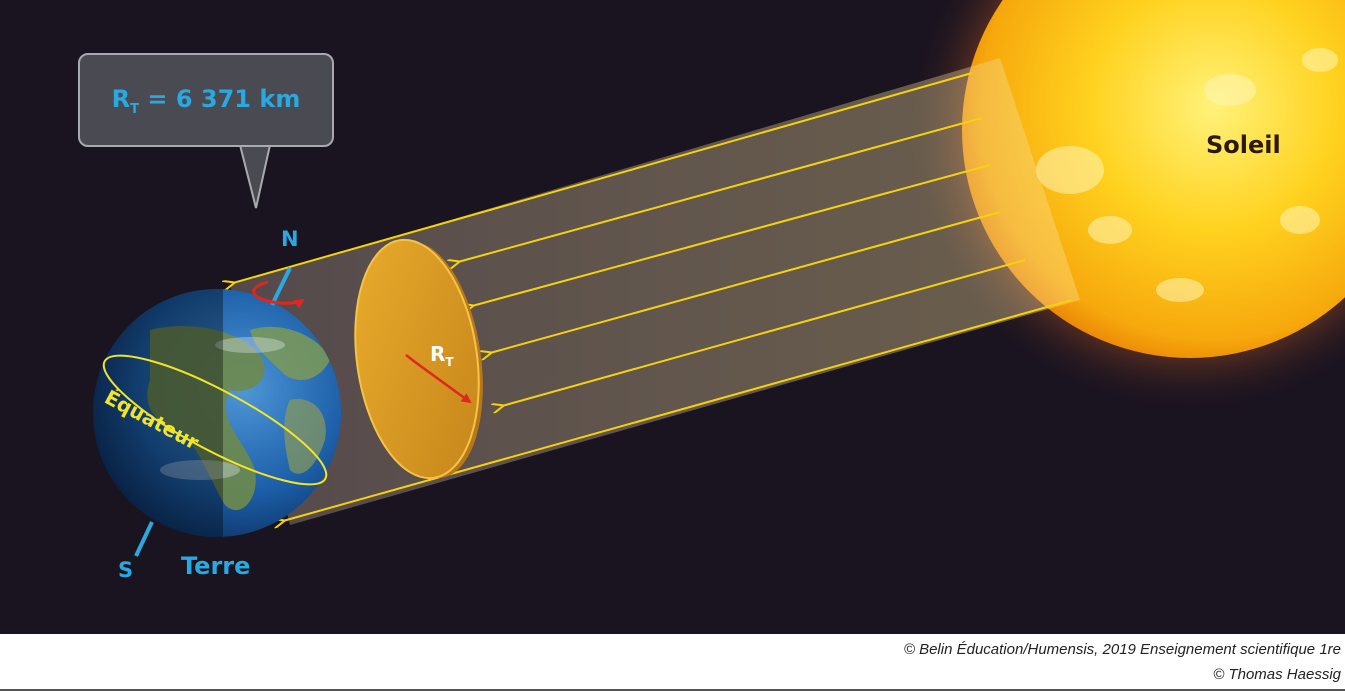 This screenshot has height=691, width=1345. Describe the element at coordinates (672, 690) in the screenshot. I see `footer-rule` at that location.